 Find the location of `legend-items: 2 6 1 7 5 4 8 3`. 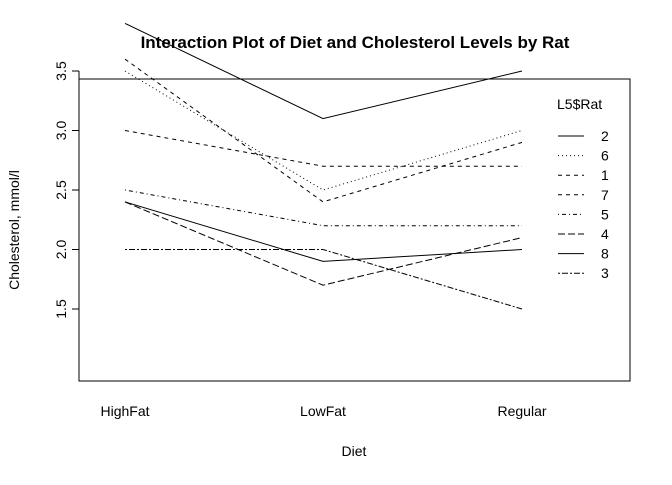

legend-items: 2 6 1 7 5 4 8 3 is located at coordinates (583, 204).